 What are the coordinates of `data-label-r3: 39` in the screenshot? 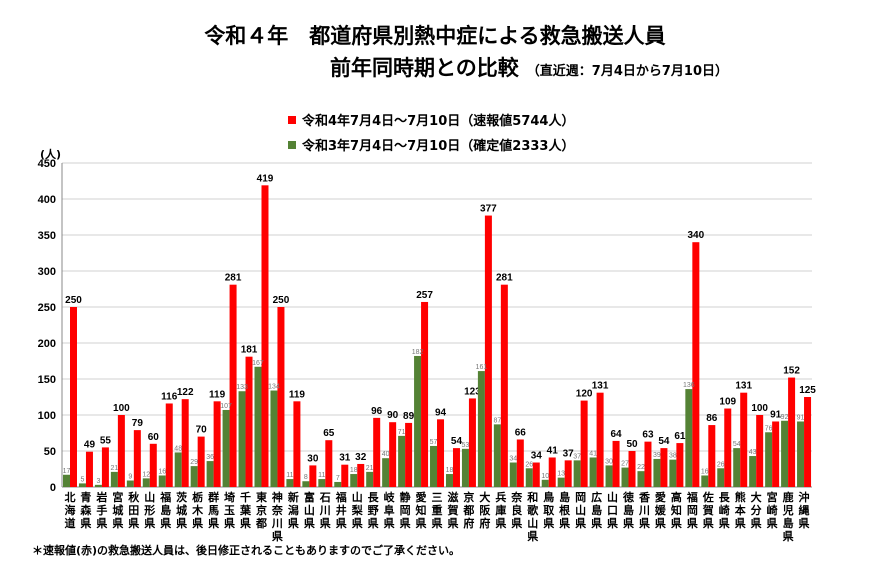 It's located at (657, 455).